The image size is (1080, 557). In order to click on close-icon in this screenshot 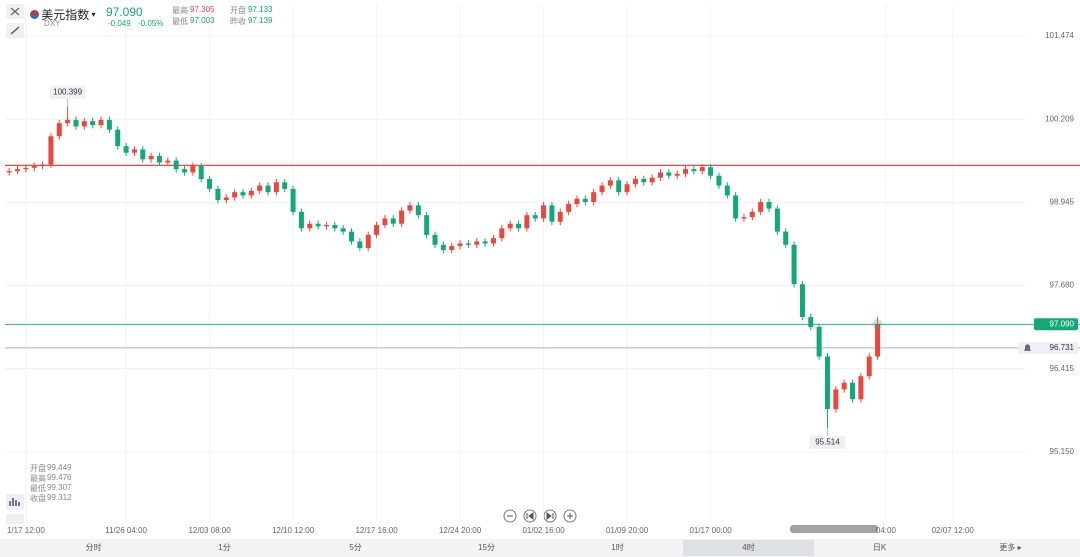, I will do `click(15, 11)`.